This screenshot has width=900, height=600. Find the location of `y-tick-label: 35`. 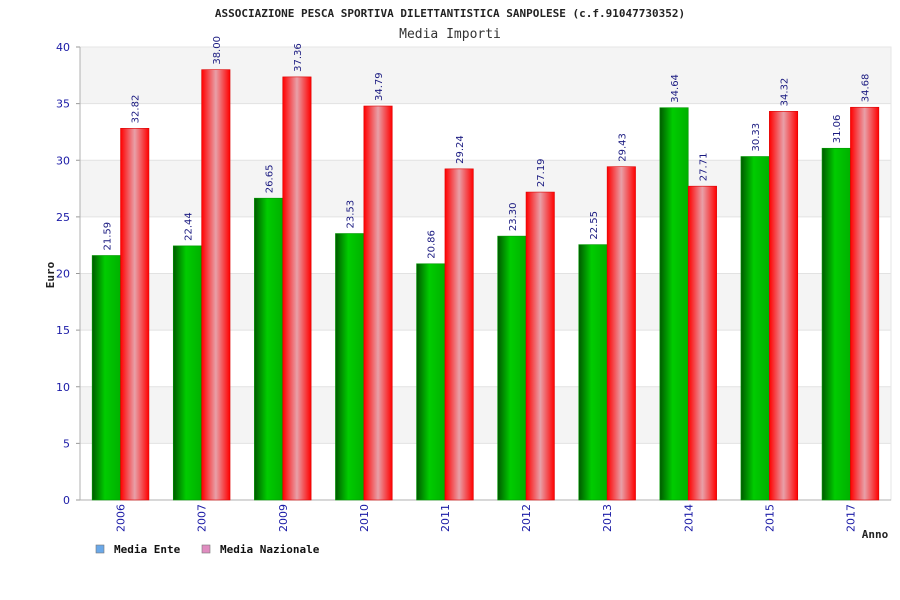

y-tick-label: 35 is located at coordinates (63, 104).